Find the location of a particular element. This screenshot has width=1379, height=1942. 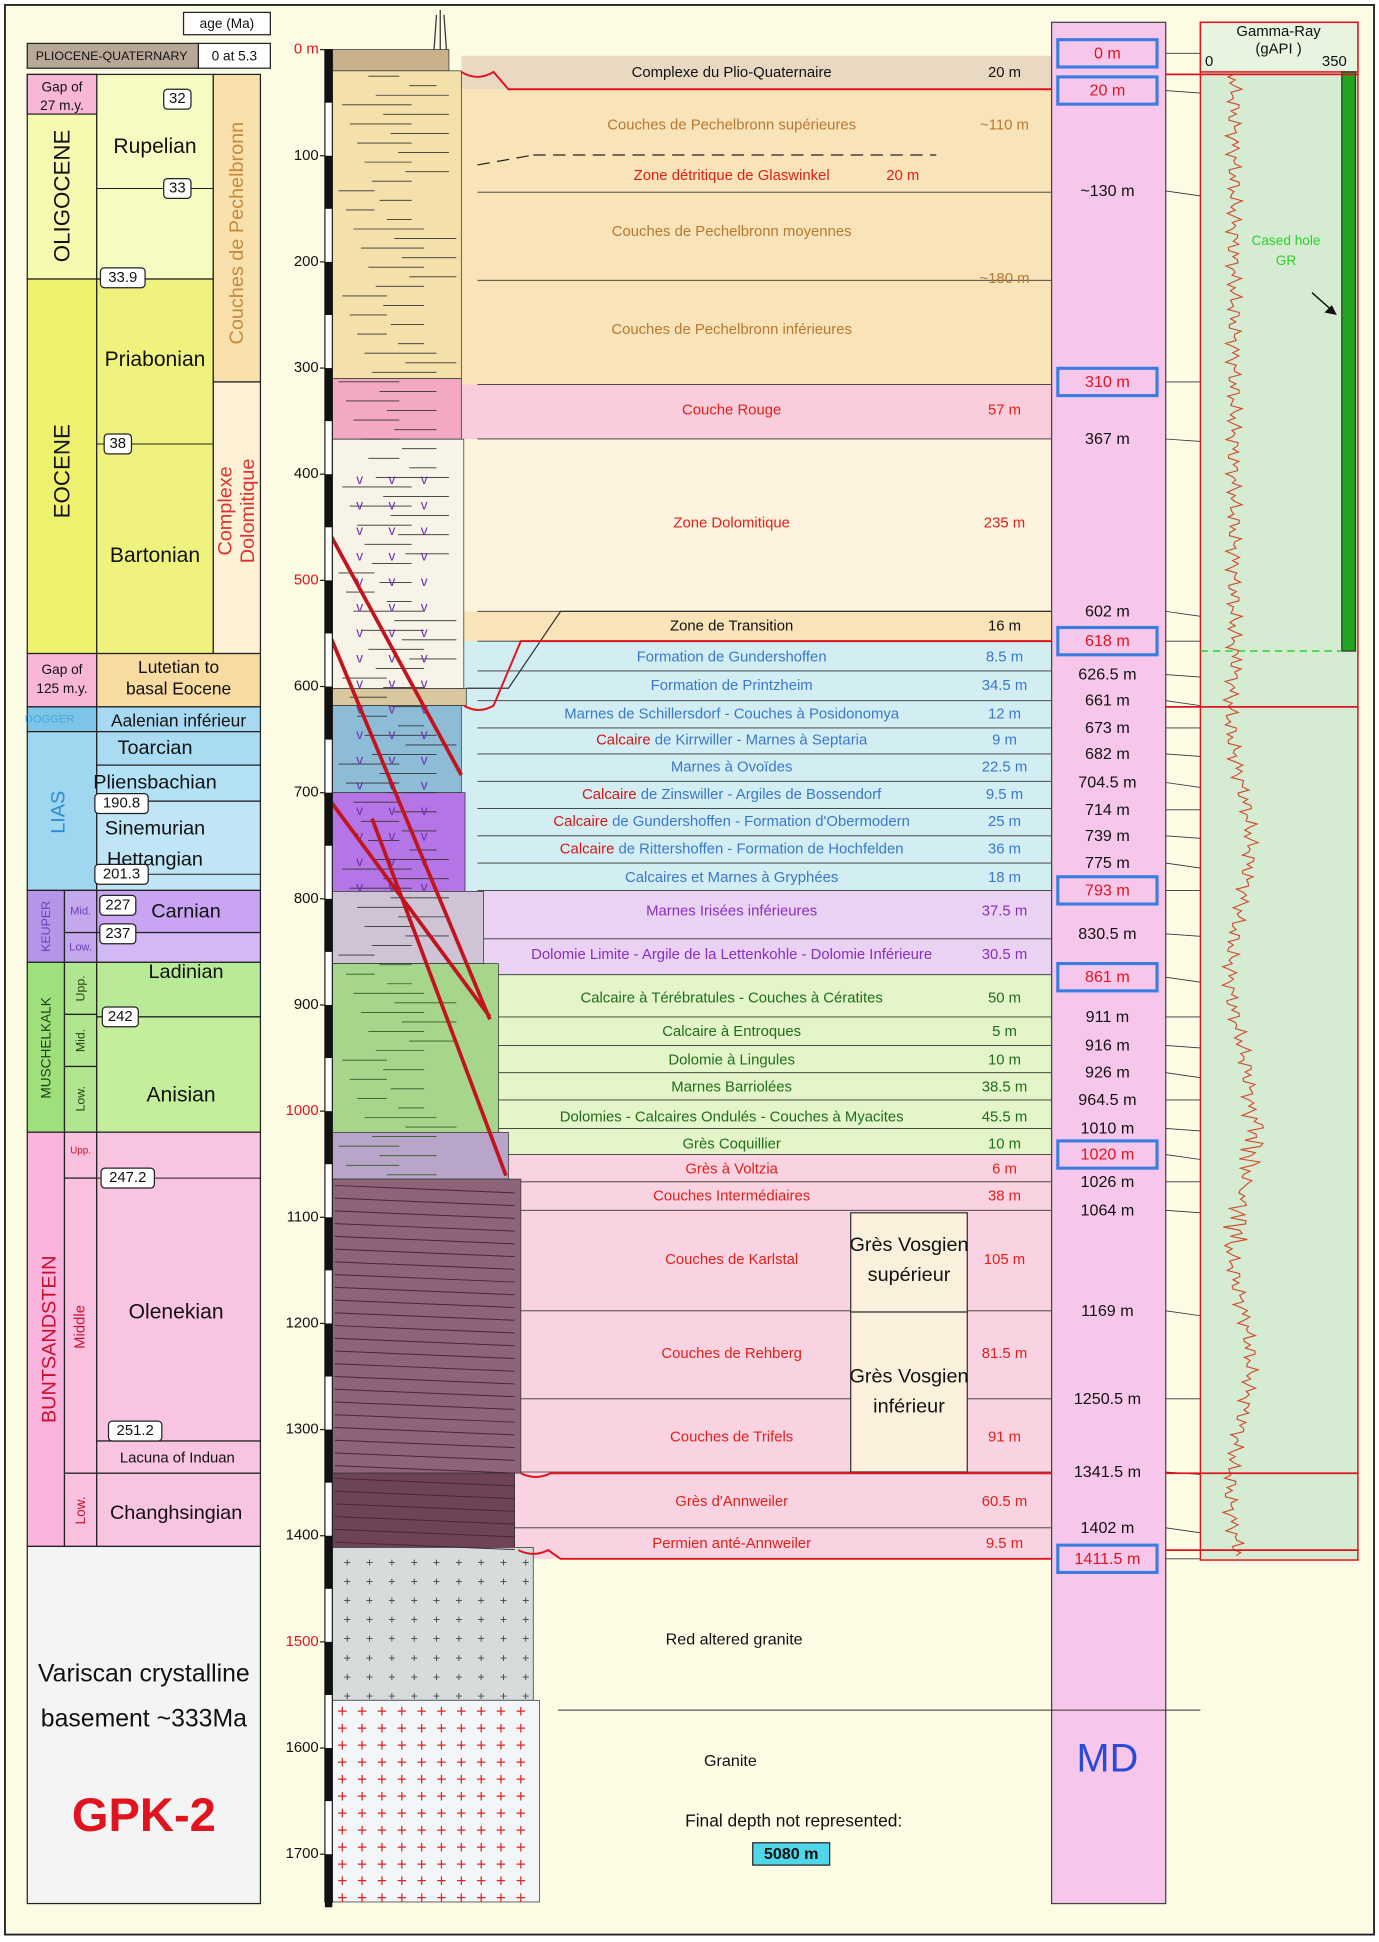

gap-label: 27 m.y. is located at coordinates (62, 105).